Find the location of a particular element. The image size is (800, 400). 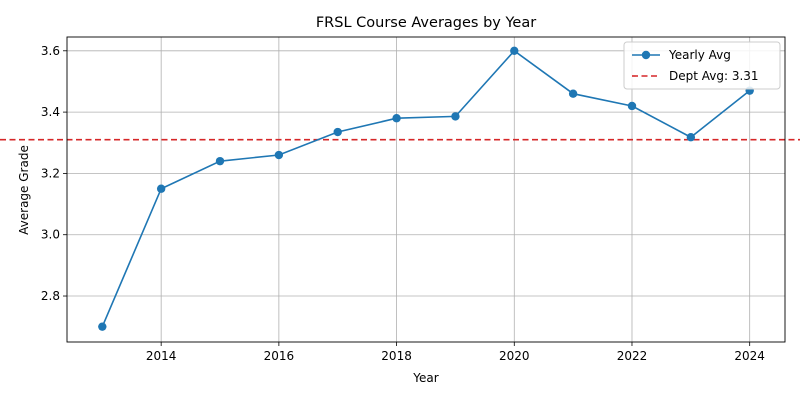

y-tick-label: 3.6 is located at coordinates (50, 51).